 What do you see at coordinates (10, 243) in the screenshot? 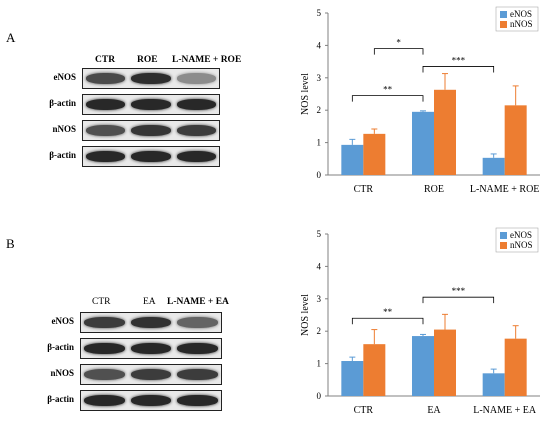
I see `panel-label: B` at bounding box center [10, 243].